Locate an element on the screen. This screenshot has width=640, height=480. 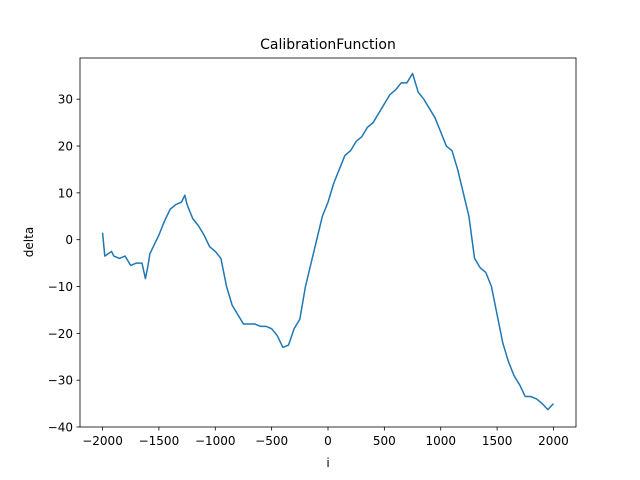
x-tick-label: −500 is located at coordinates (271, 441).